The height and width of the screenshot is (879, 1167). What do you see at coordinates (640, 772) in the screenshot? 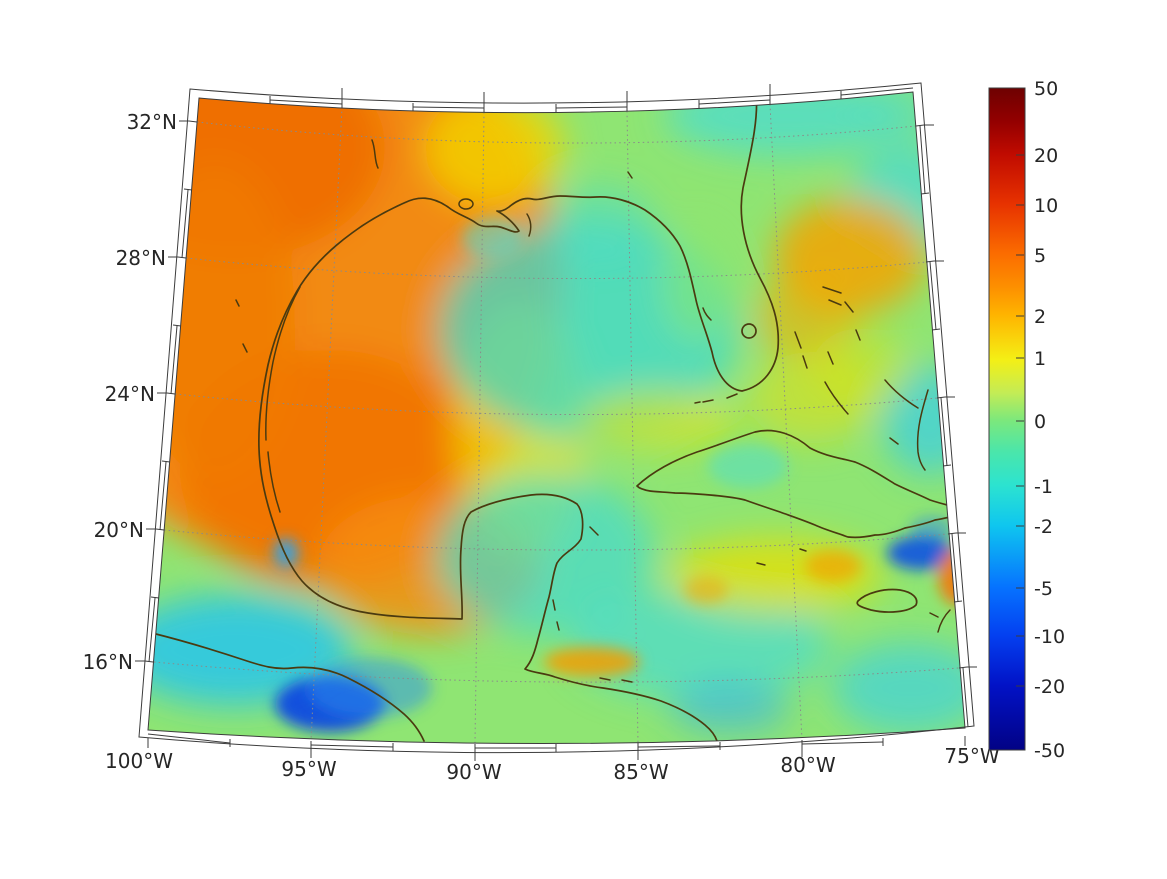
I see `lon-label-85w: 85°W` at bounding box center [640, 772].